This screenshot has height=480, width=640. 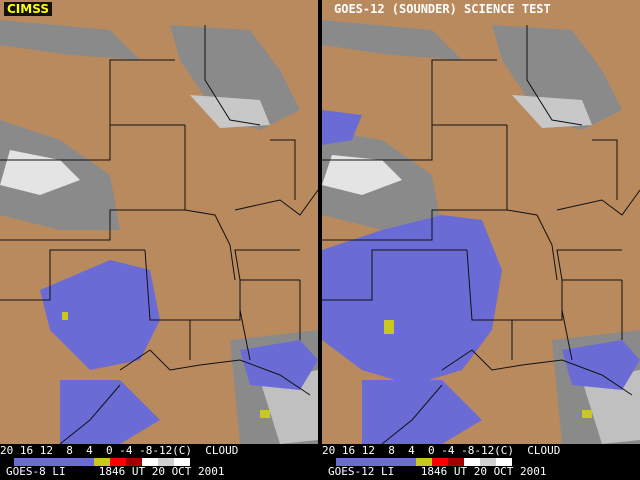 What do you see at coordinates (320, 240) in the screenshot?
I see `panel-divider` at bounding box center [320, 240].